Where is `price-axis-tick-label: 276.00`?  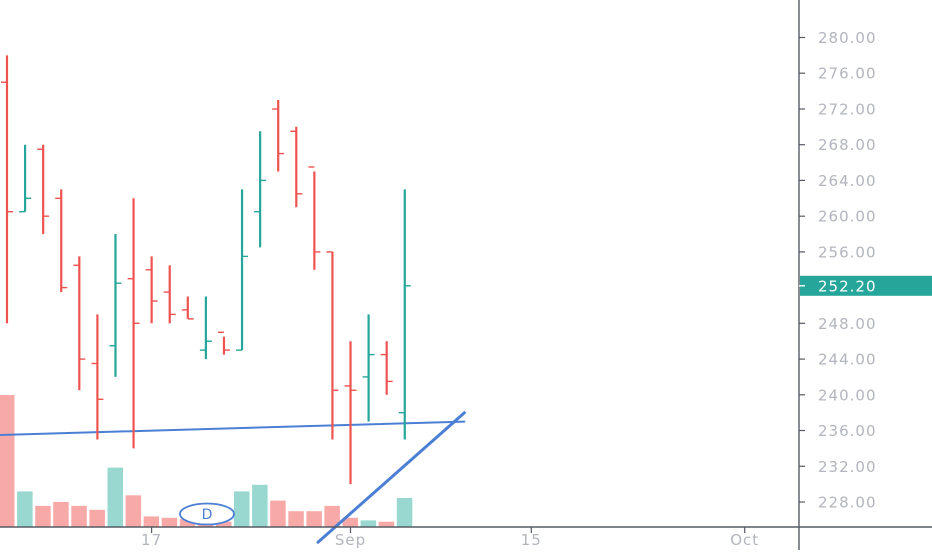
price-axis-tick-label: 276.00 is located at coordinates (847, 74).